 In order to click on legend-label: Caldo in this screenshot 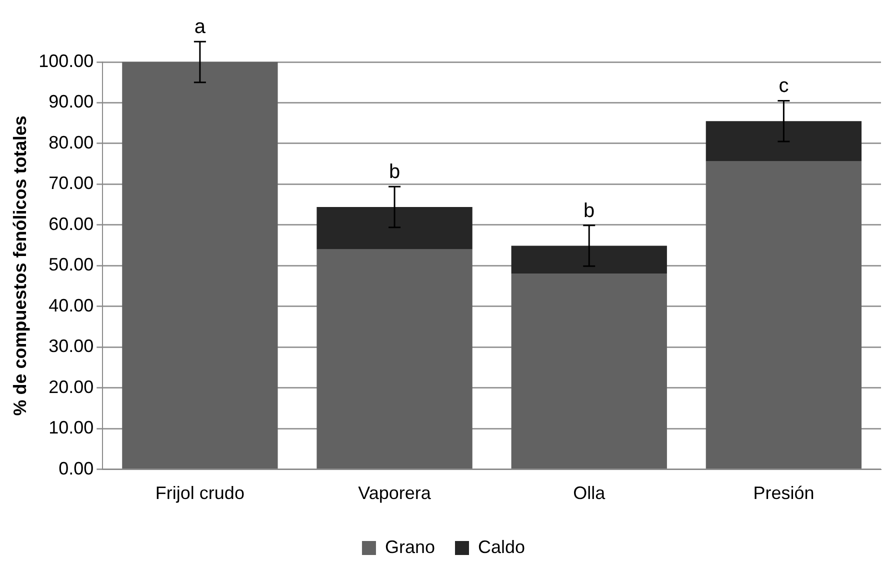, I will do `click(502, 546)`.